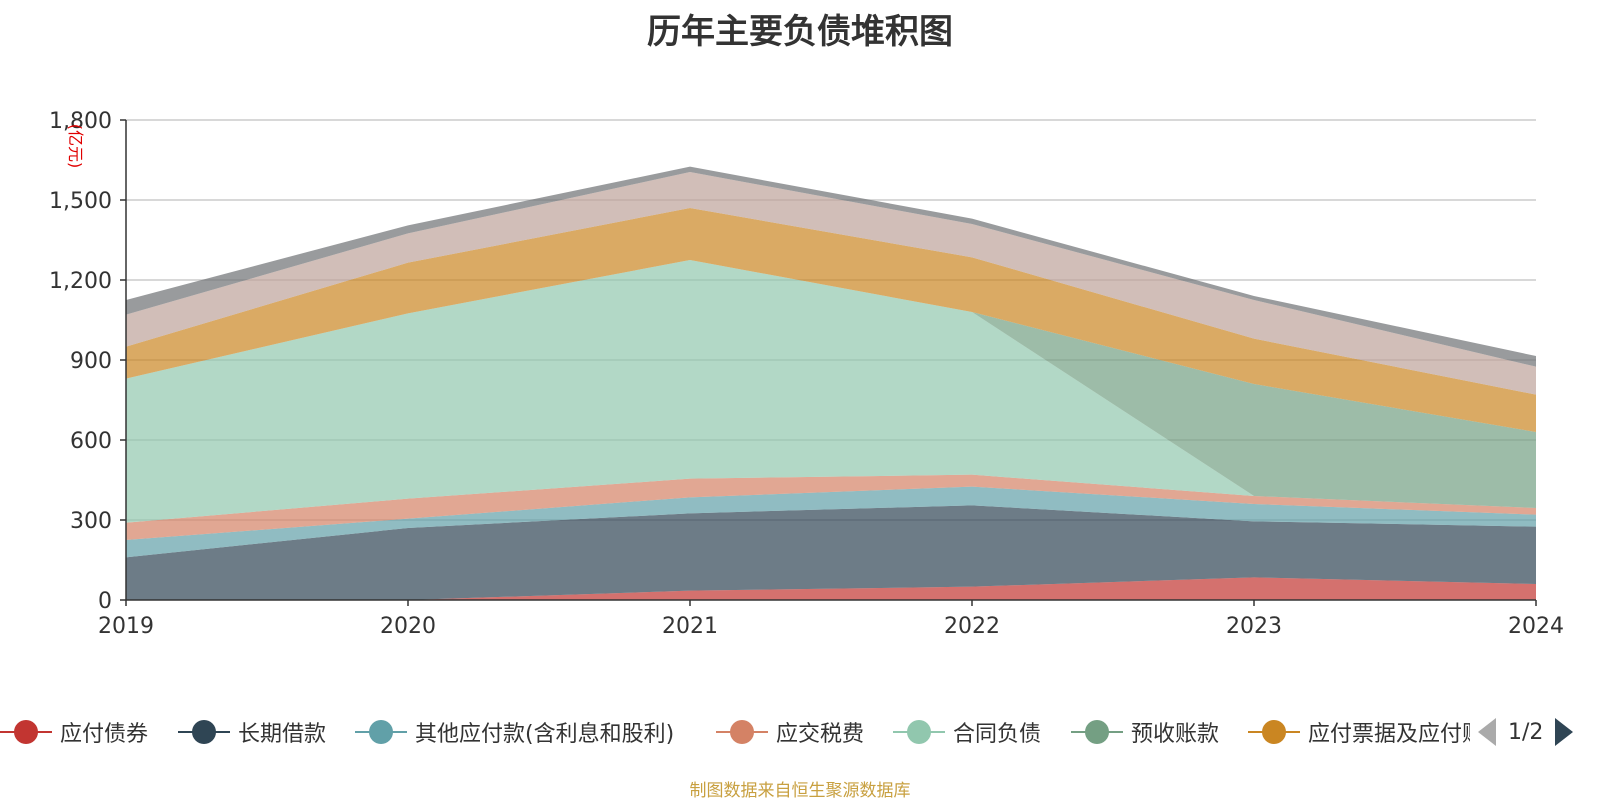 This screenshot has width=1600, height=801. Describe the element at coordinates (75, 146) in the screenshot. I see `y-axis-unit-label: (亿元)` at that location.